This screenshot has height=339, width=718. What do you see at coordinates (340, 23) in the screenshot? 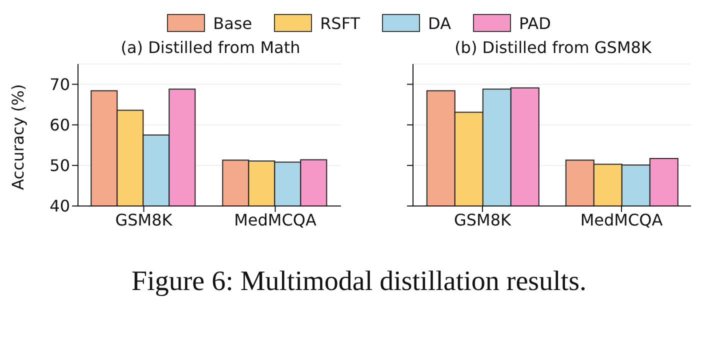
I see `legend-label: RSFT` at bounding box center [340, 23].